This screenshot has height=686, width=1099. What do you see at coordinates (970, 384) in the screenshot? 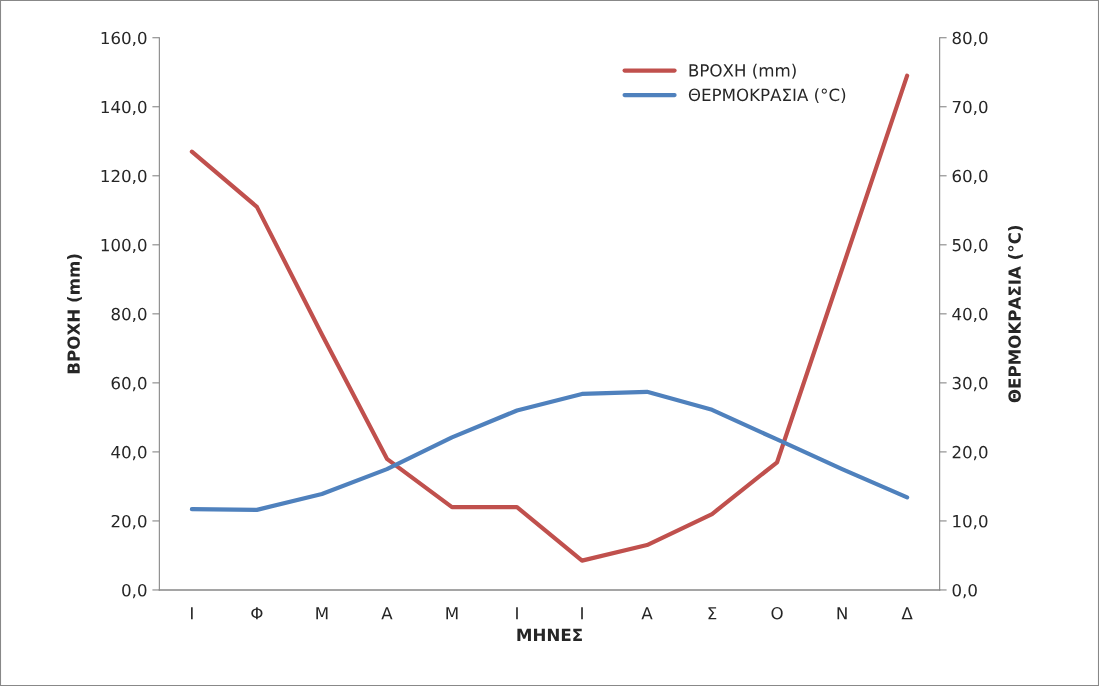
I see `y2-tick-label: 30,0` at bounding box center [970, 384].